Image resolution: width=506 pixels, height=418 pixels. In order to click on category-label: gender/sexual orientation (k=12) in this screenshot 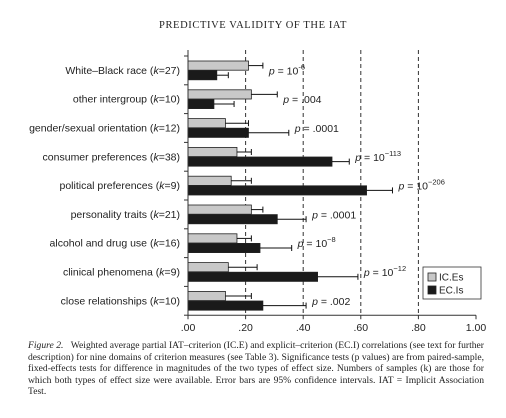, I will do `click(104, 129)`.